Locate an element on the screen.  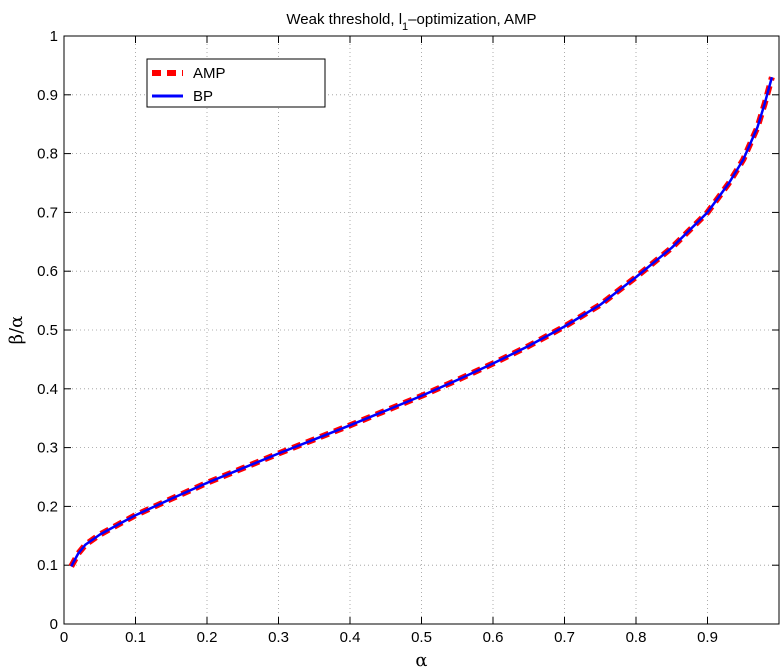
legend-box is located at coordinates (236, 83).